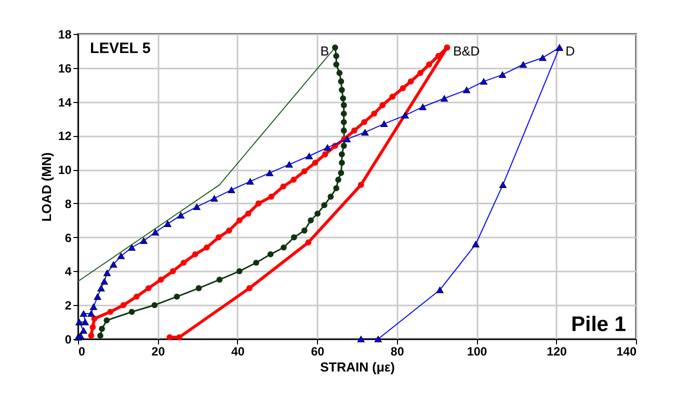 Image resolution: width=676 pixels, height=418 pixels. Describe the element at coordinates (68, 203) in the screenshot. I see `y-tick-label: 8` at that location.